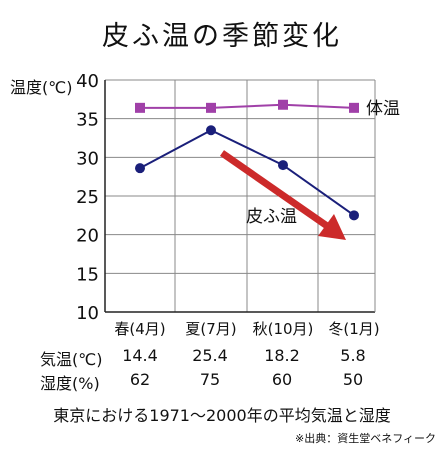 This screenshot has height=450, width=444. I want to click on series-line-body-temp, so click(247, 106).